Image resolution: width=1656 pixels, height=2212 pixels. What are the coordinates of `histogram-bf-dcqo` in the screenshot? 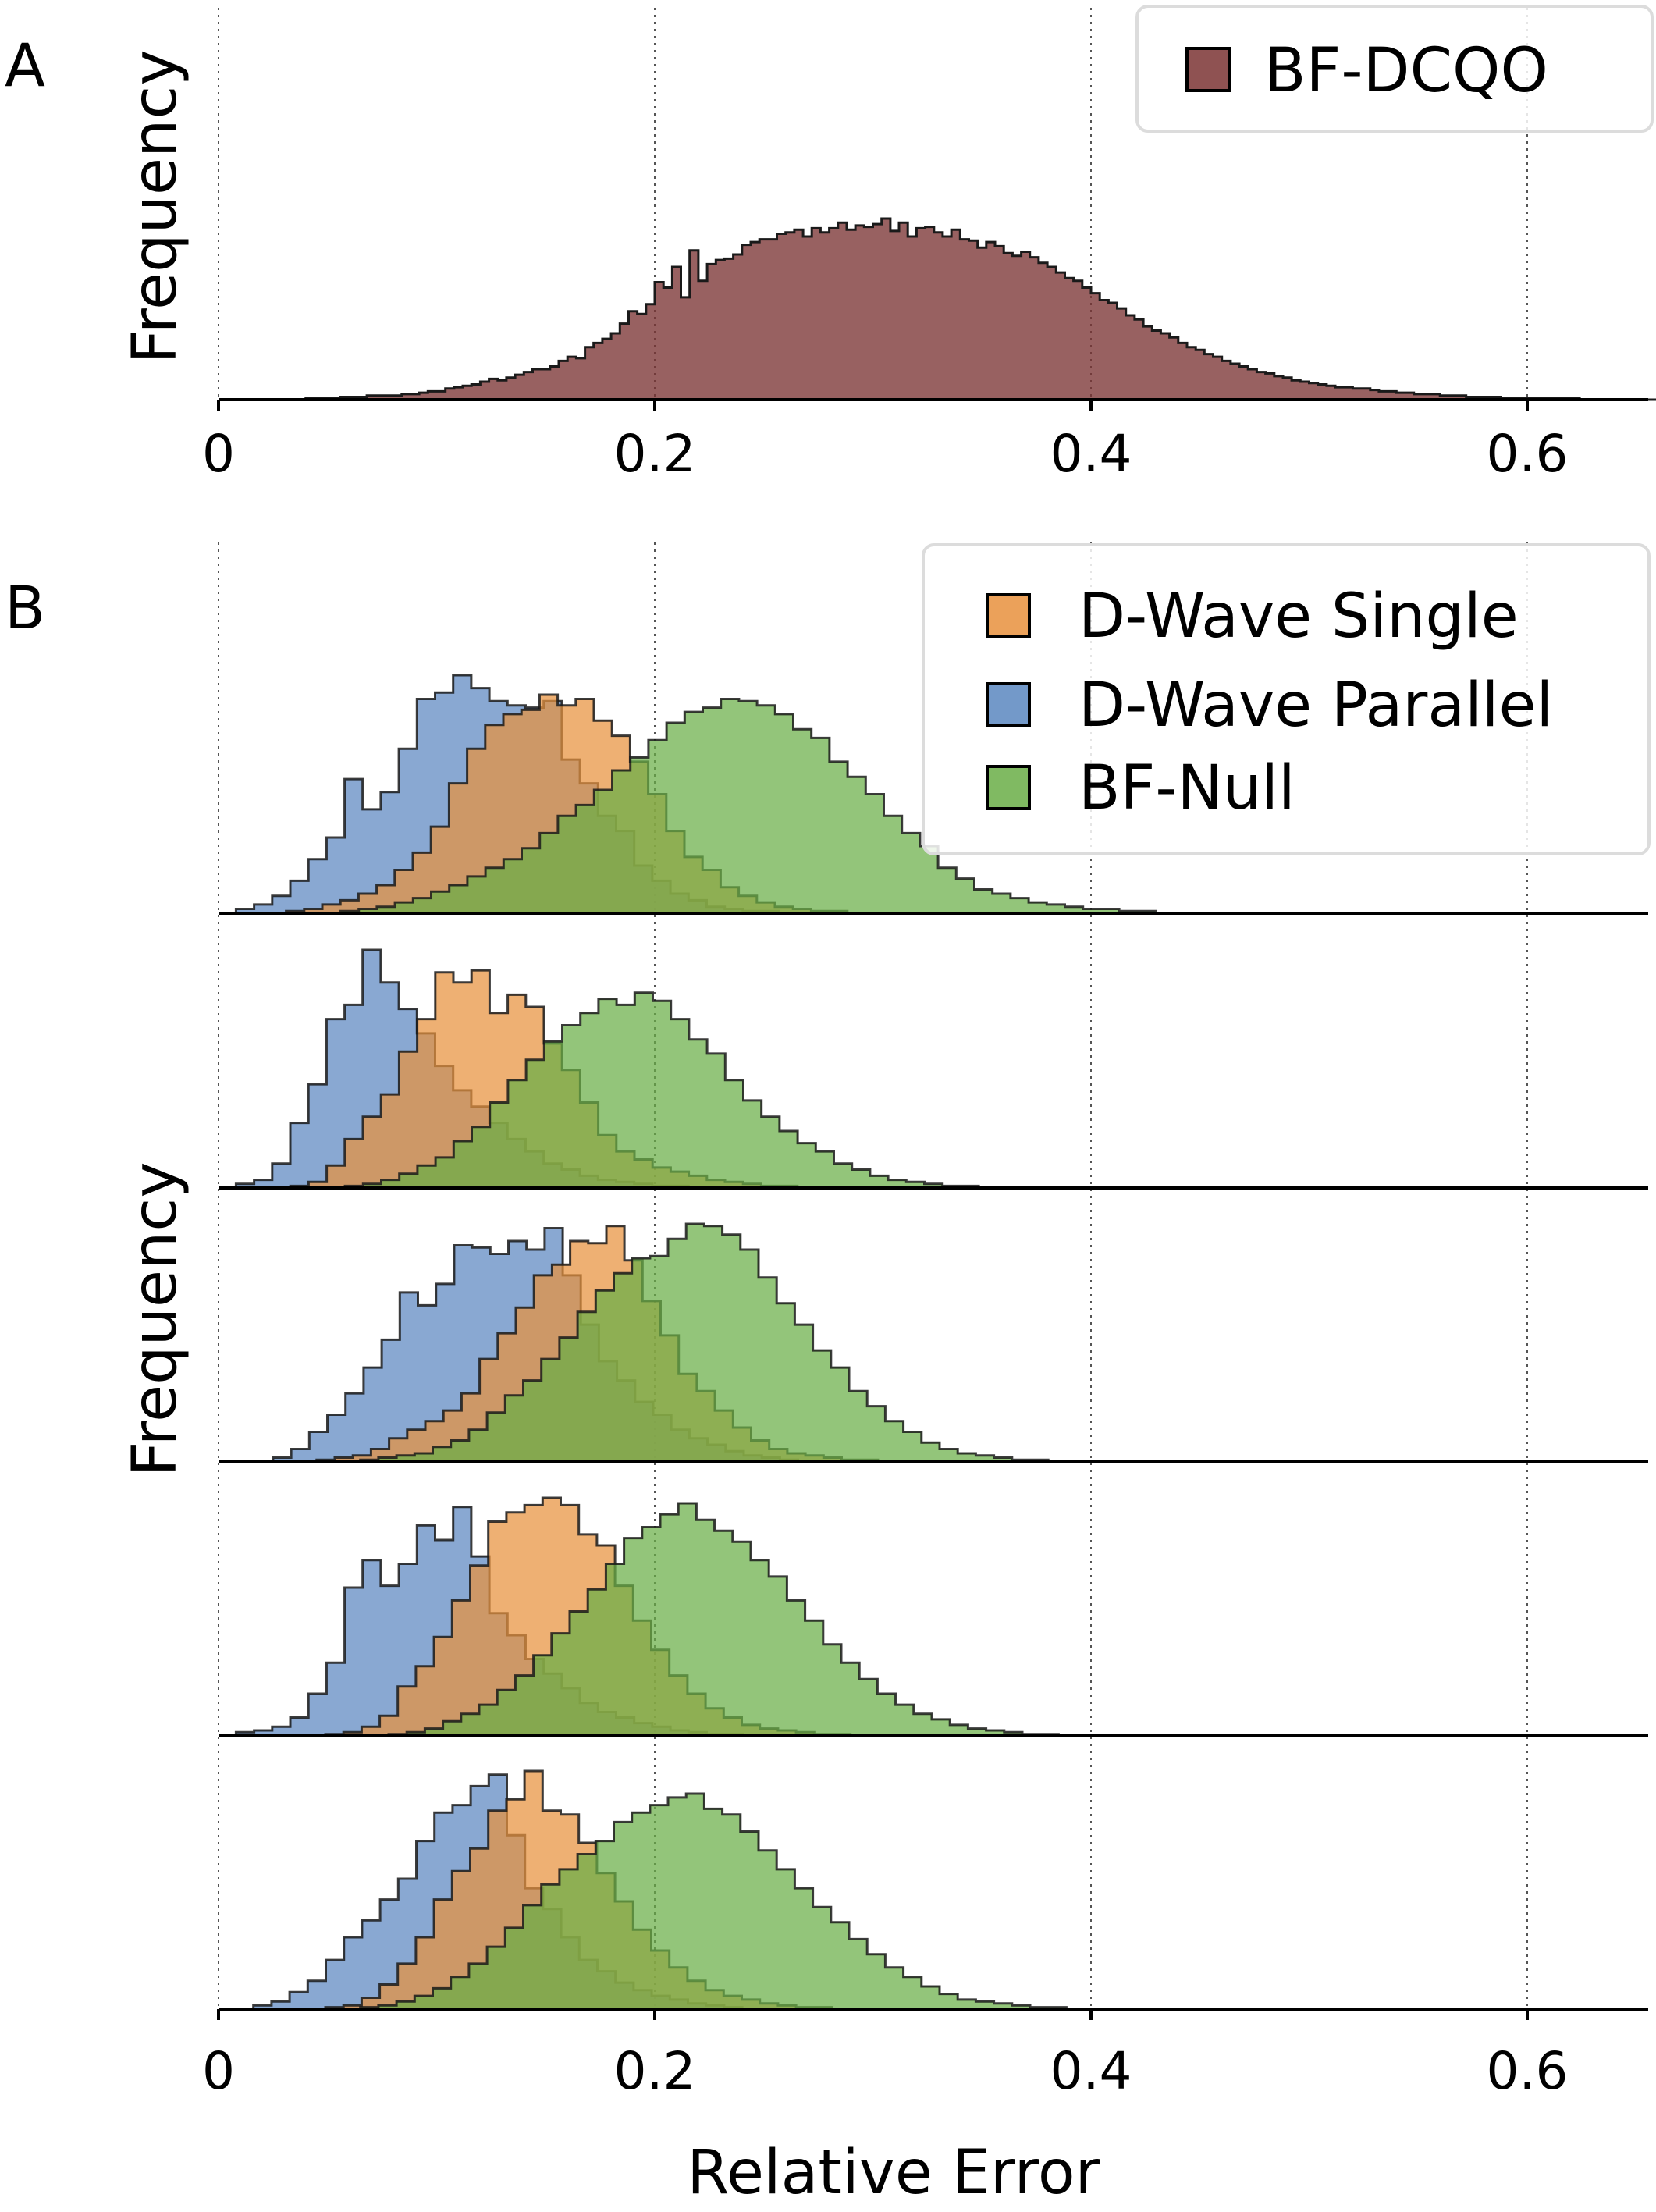 It's located at (937, 309).